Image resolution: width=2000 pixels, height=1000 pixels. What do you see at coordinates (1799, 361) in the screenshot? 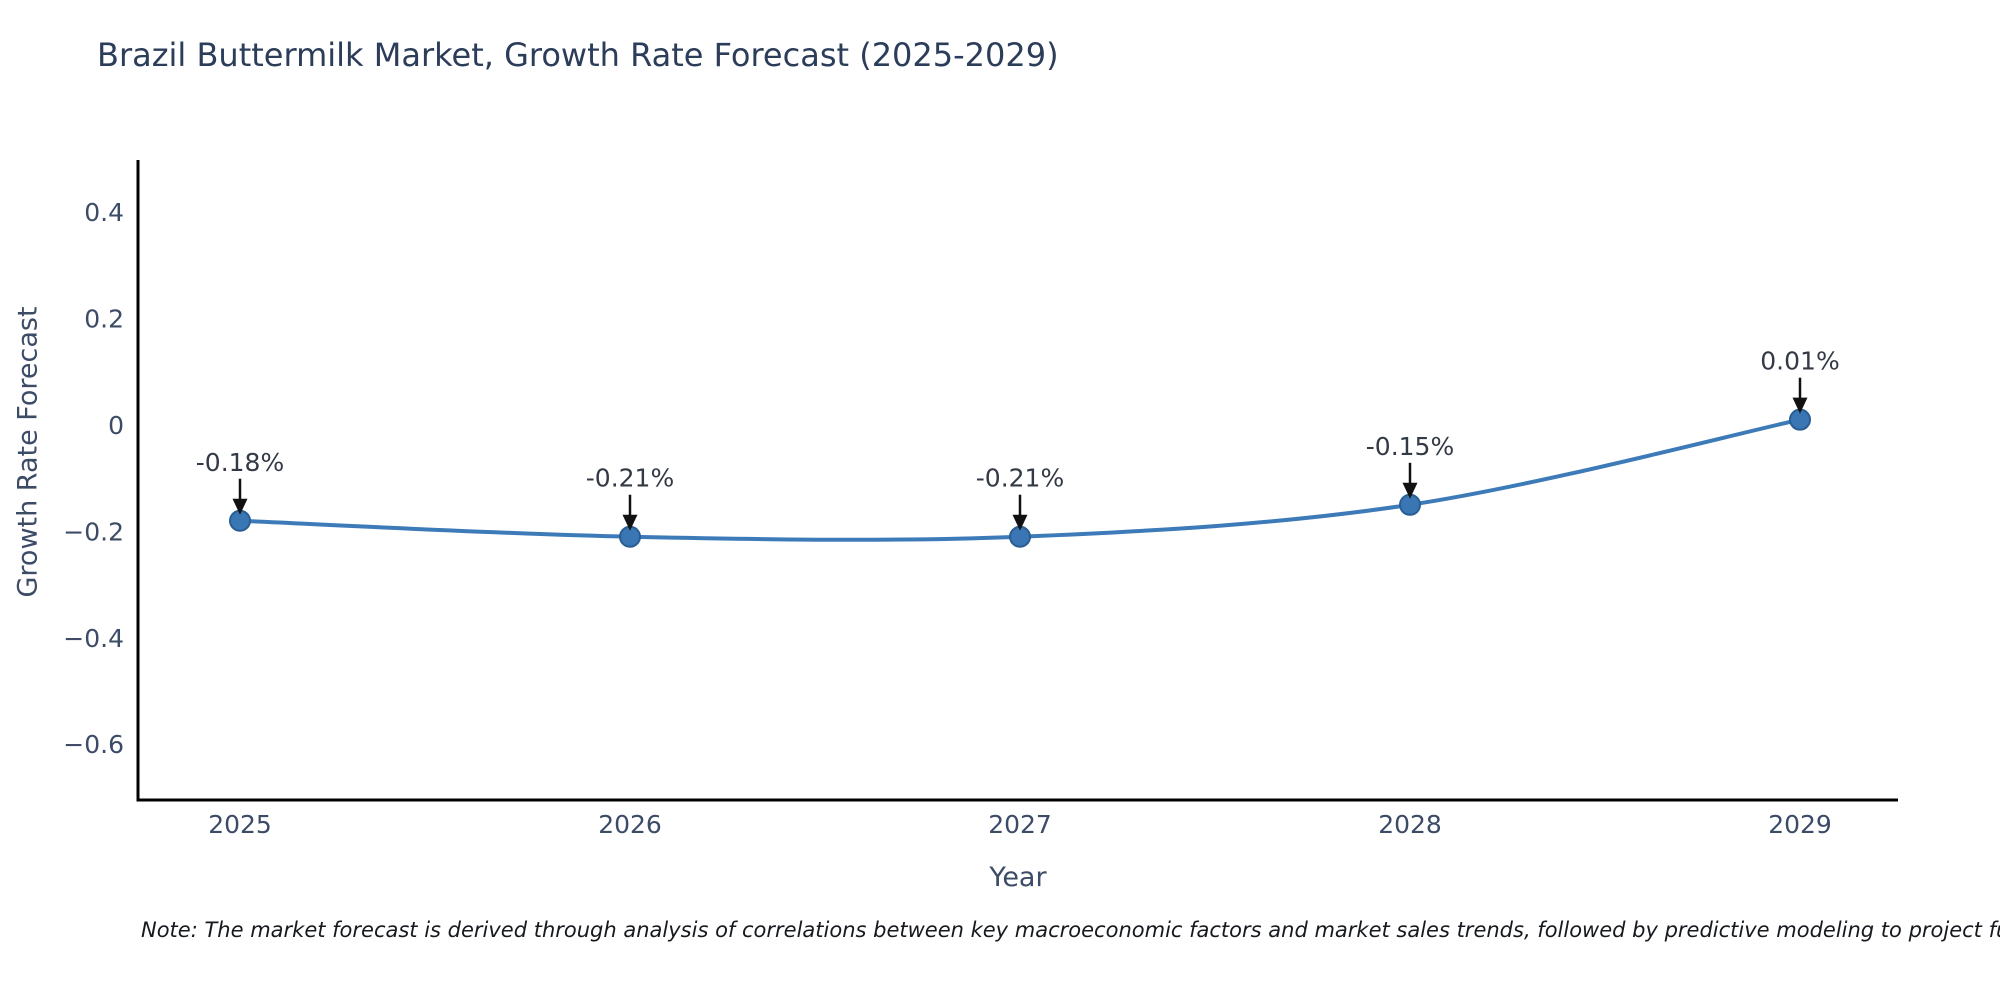
I see `data-point-label: 0.01%` at bounding box center [1799, 361].